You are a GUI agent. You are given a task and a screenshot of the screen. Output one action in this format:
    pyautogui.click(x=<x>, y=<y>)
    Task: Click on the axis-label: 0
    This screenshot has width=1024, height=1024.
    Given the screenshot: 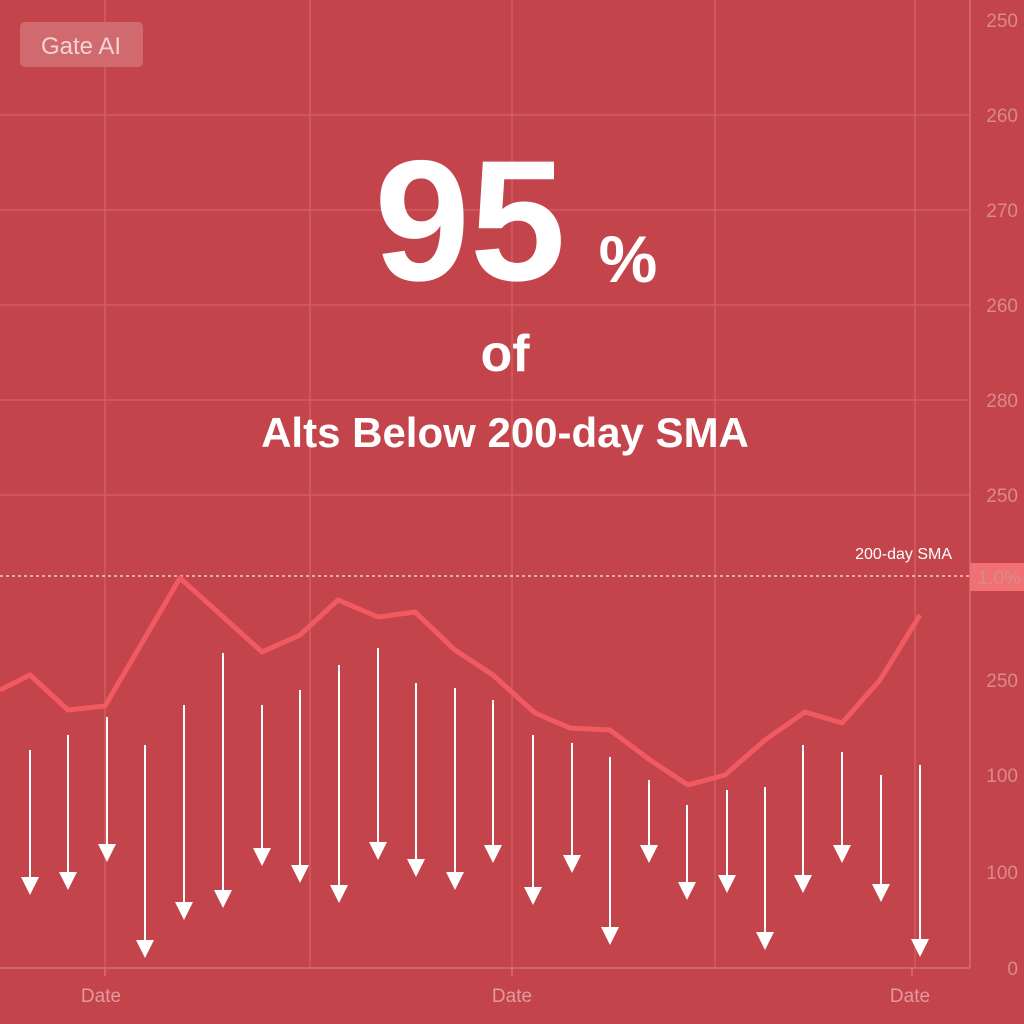 What is the action you would take?
    pyautogui.click(x=1012, y=969)
    